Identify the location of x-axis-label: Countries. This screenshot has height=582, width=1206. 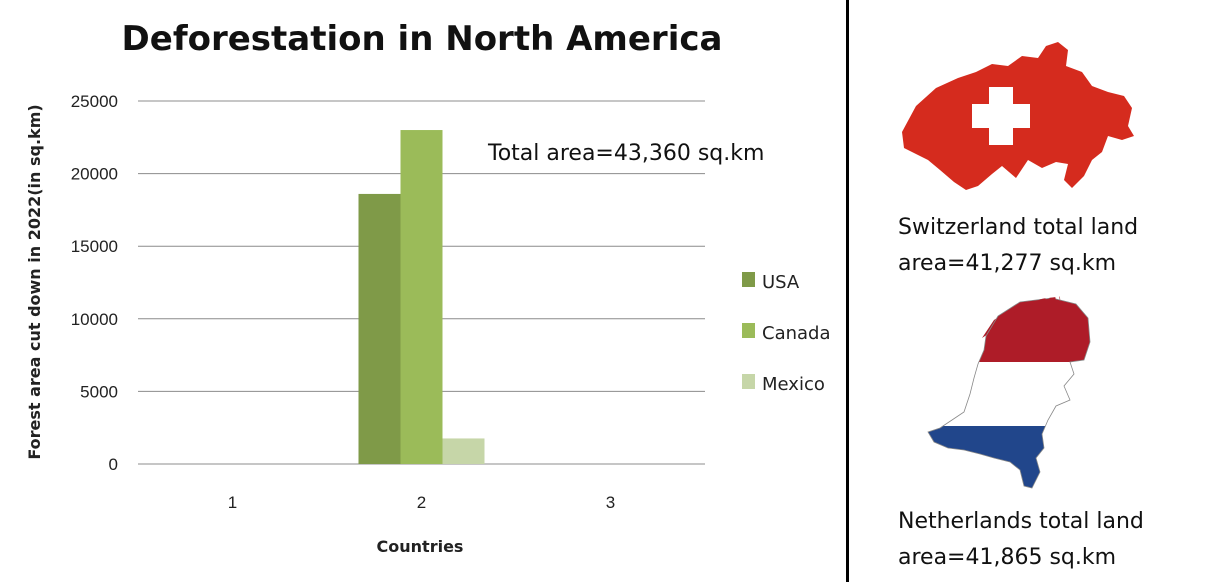
(420, 546).